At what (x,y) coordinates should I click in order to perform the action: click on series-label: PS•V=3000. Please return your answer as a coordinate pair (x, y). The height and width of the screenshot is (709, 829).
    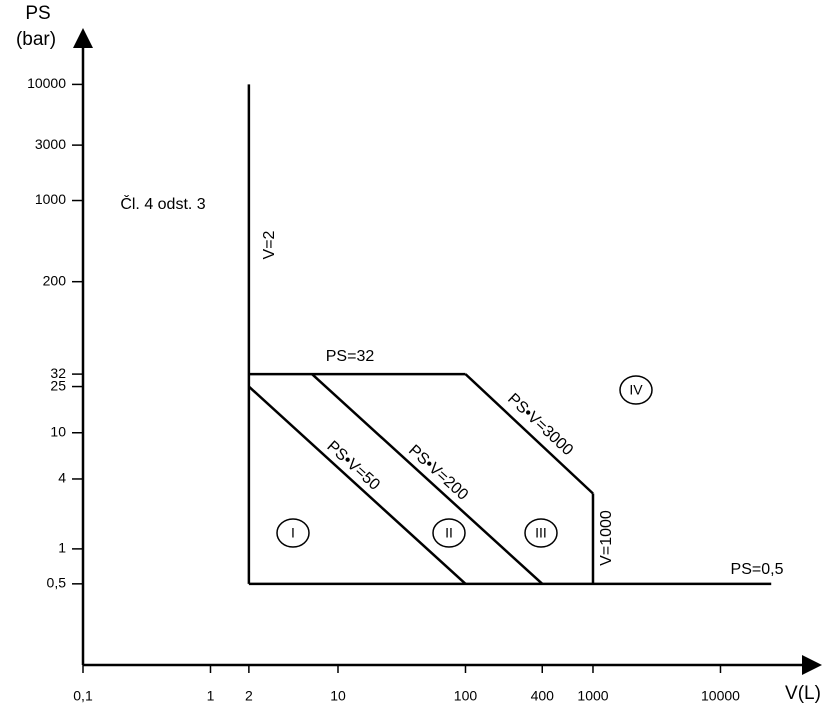
    Looking at the image, I should click on (540, 424).